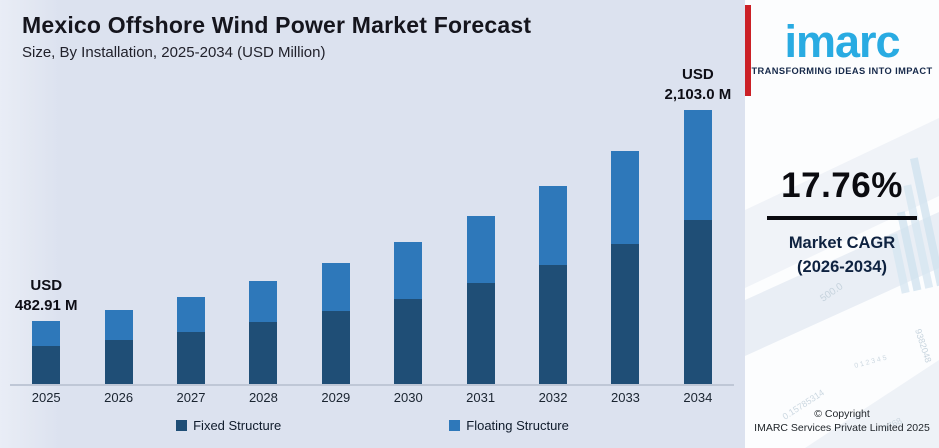 This screenshot has width=939, height=448. I want to click on stacked-bar-2025, so click(46, 352).